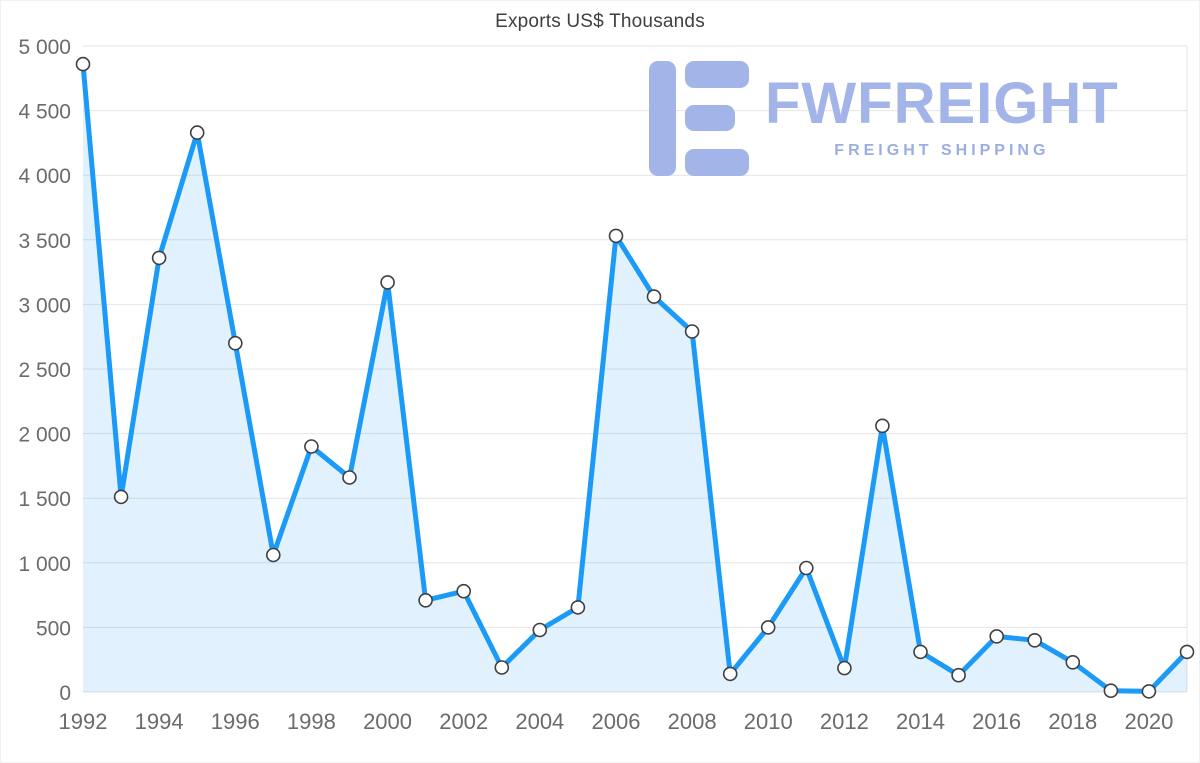 The image size is (1200, 763). Describe the element at coordinates (311, 721) in the screenshot. I see `x-tick-label: 1998` at that location.